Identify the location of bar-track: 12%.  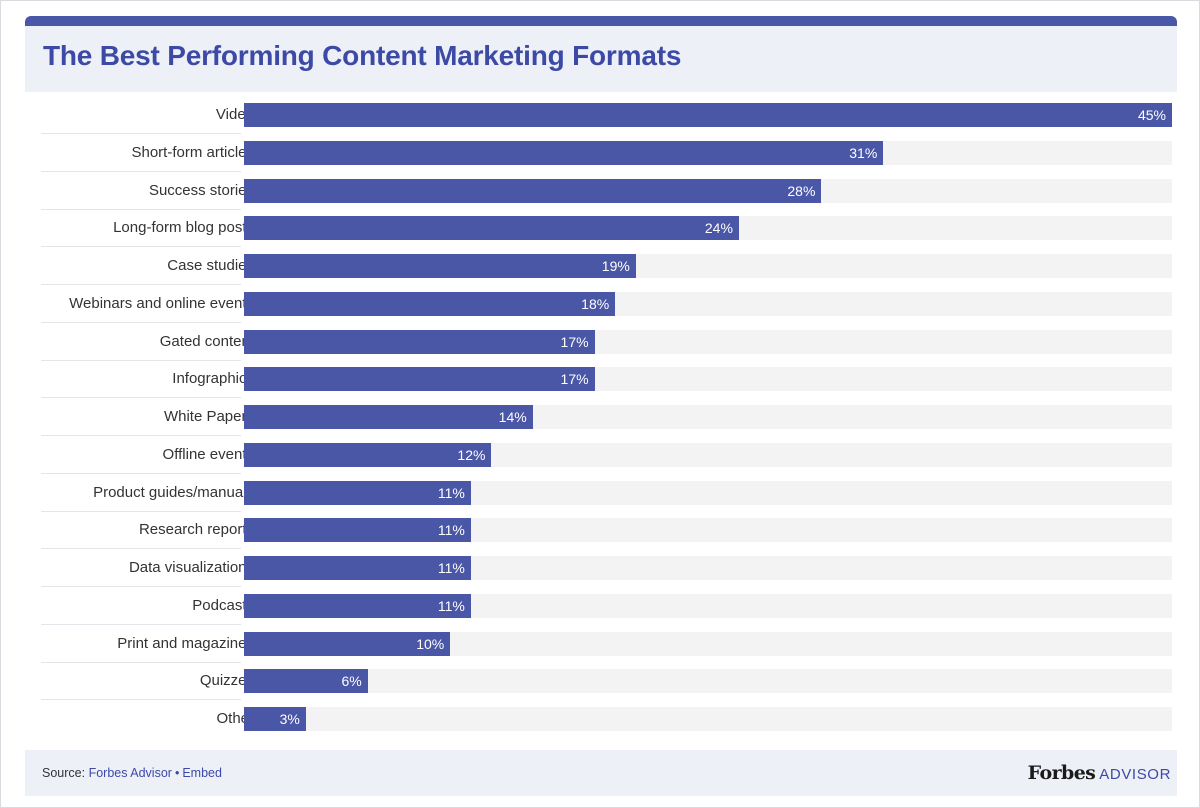
(708, 454).